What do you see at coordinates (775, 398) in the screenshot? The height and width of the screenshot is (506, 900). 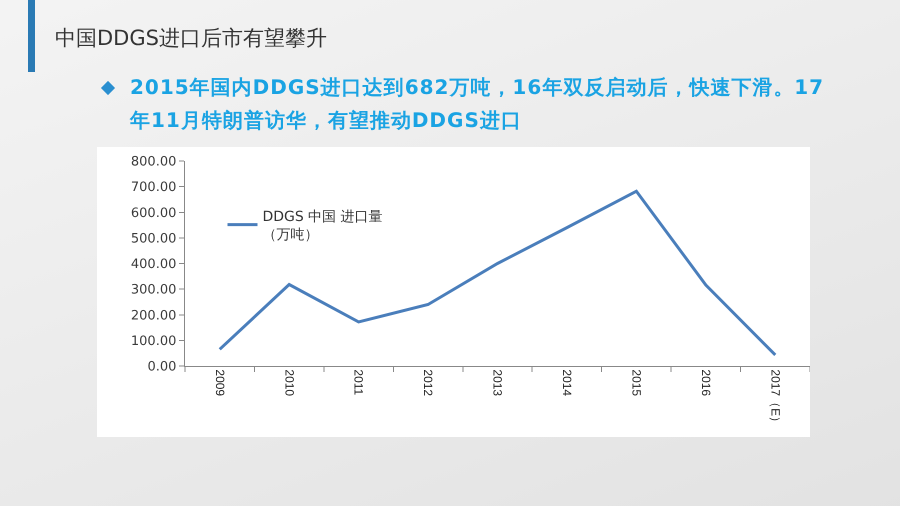 I see `x-tick-label: 2017（E）` at bounding box center [775, 398].